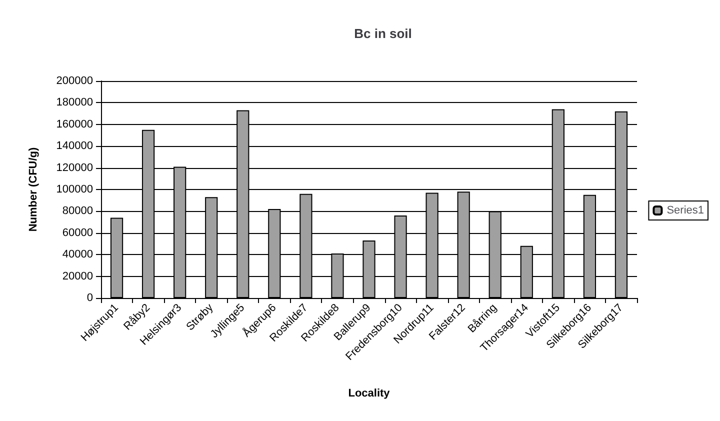  I want to click on y-tick-label: 200000, so click(74, 81).